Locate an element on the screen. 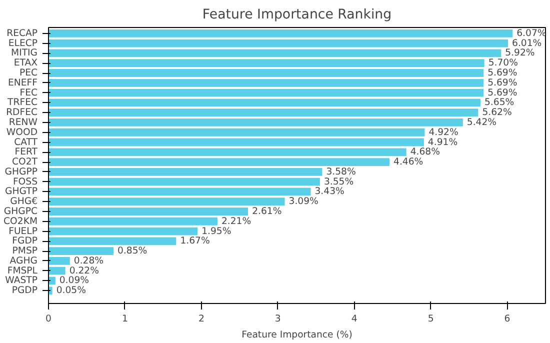 Image resolution: width=550 pixels, height=343 pixels. y-tick-label: PEC is located at coordinates (28, 73).